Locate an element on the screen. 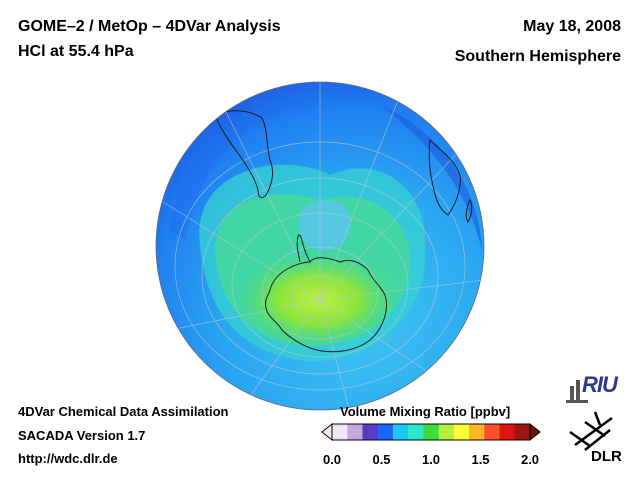 The width and height of the screenshot is (640, 480). colorbar is located at coordinates (431, 432).